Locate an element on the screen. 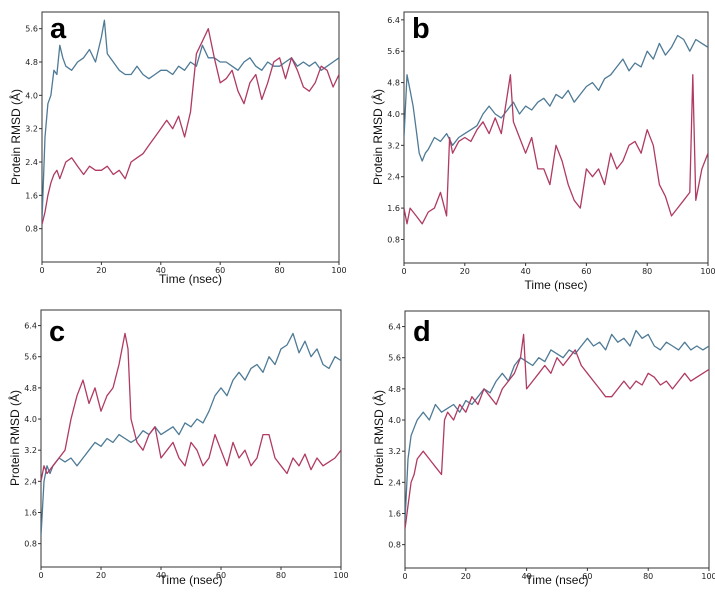 The image size is (715, 597). panel-letter: c is located at coordinates (57, 332).